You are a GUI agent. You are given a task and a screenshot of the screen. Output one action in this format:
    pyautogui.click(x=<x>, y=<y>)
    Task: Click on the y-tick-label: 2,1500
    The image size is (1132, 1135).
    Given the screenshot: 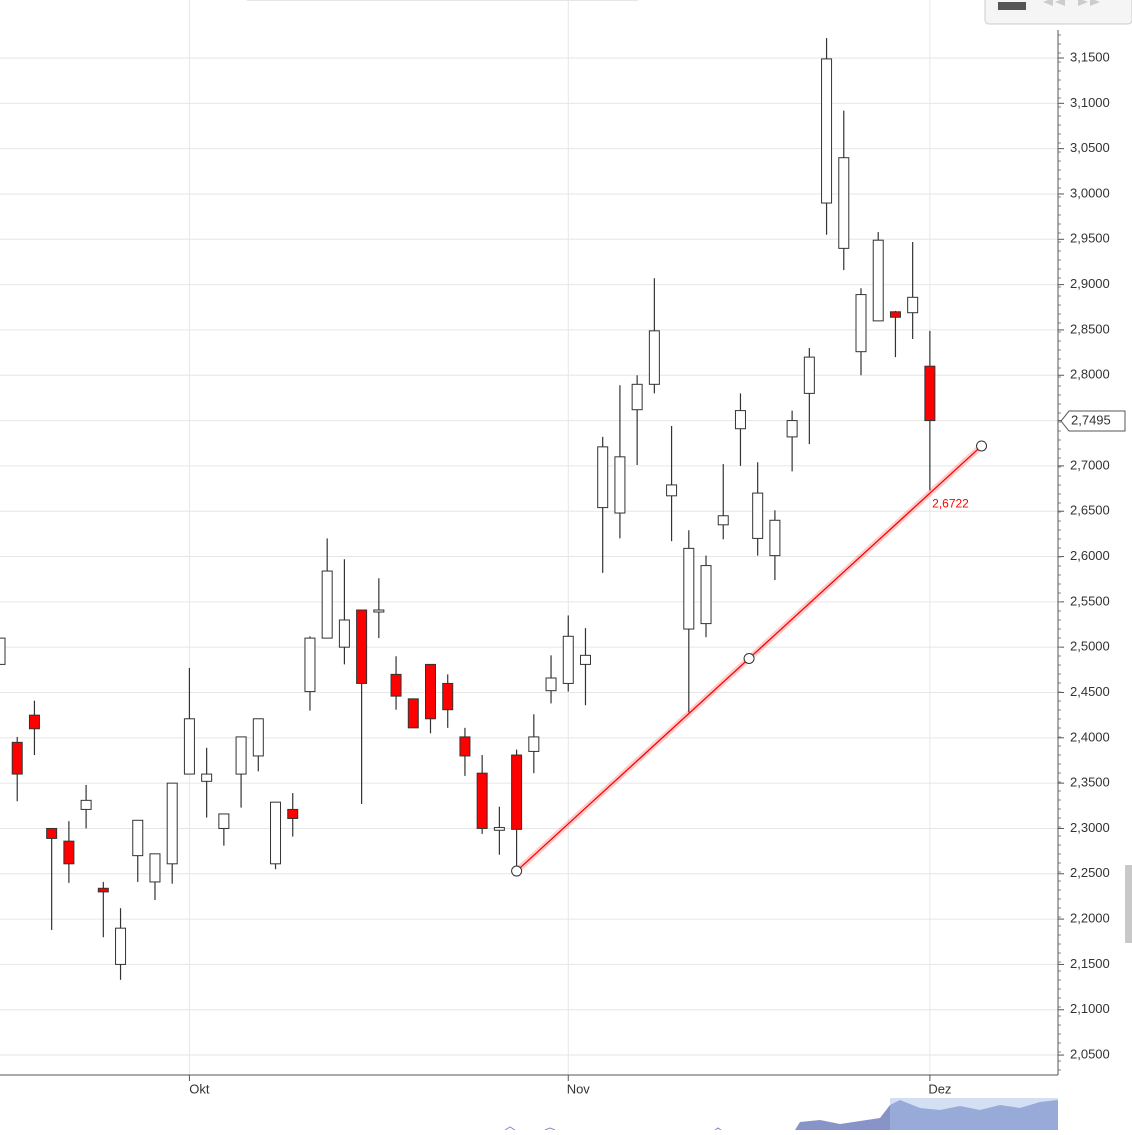 What is the action you would take?
    pyautogui.click(x=1090, y=963)
    